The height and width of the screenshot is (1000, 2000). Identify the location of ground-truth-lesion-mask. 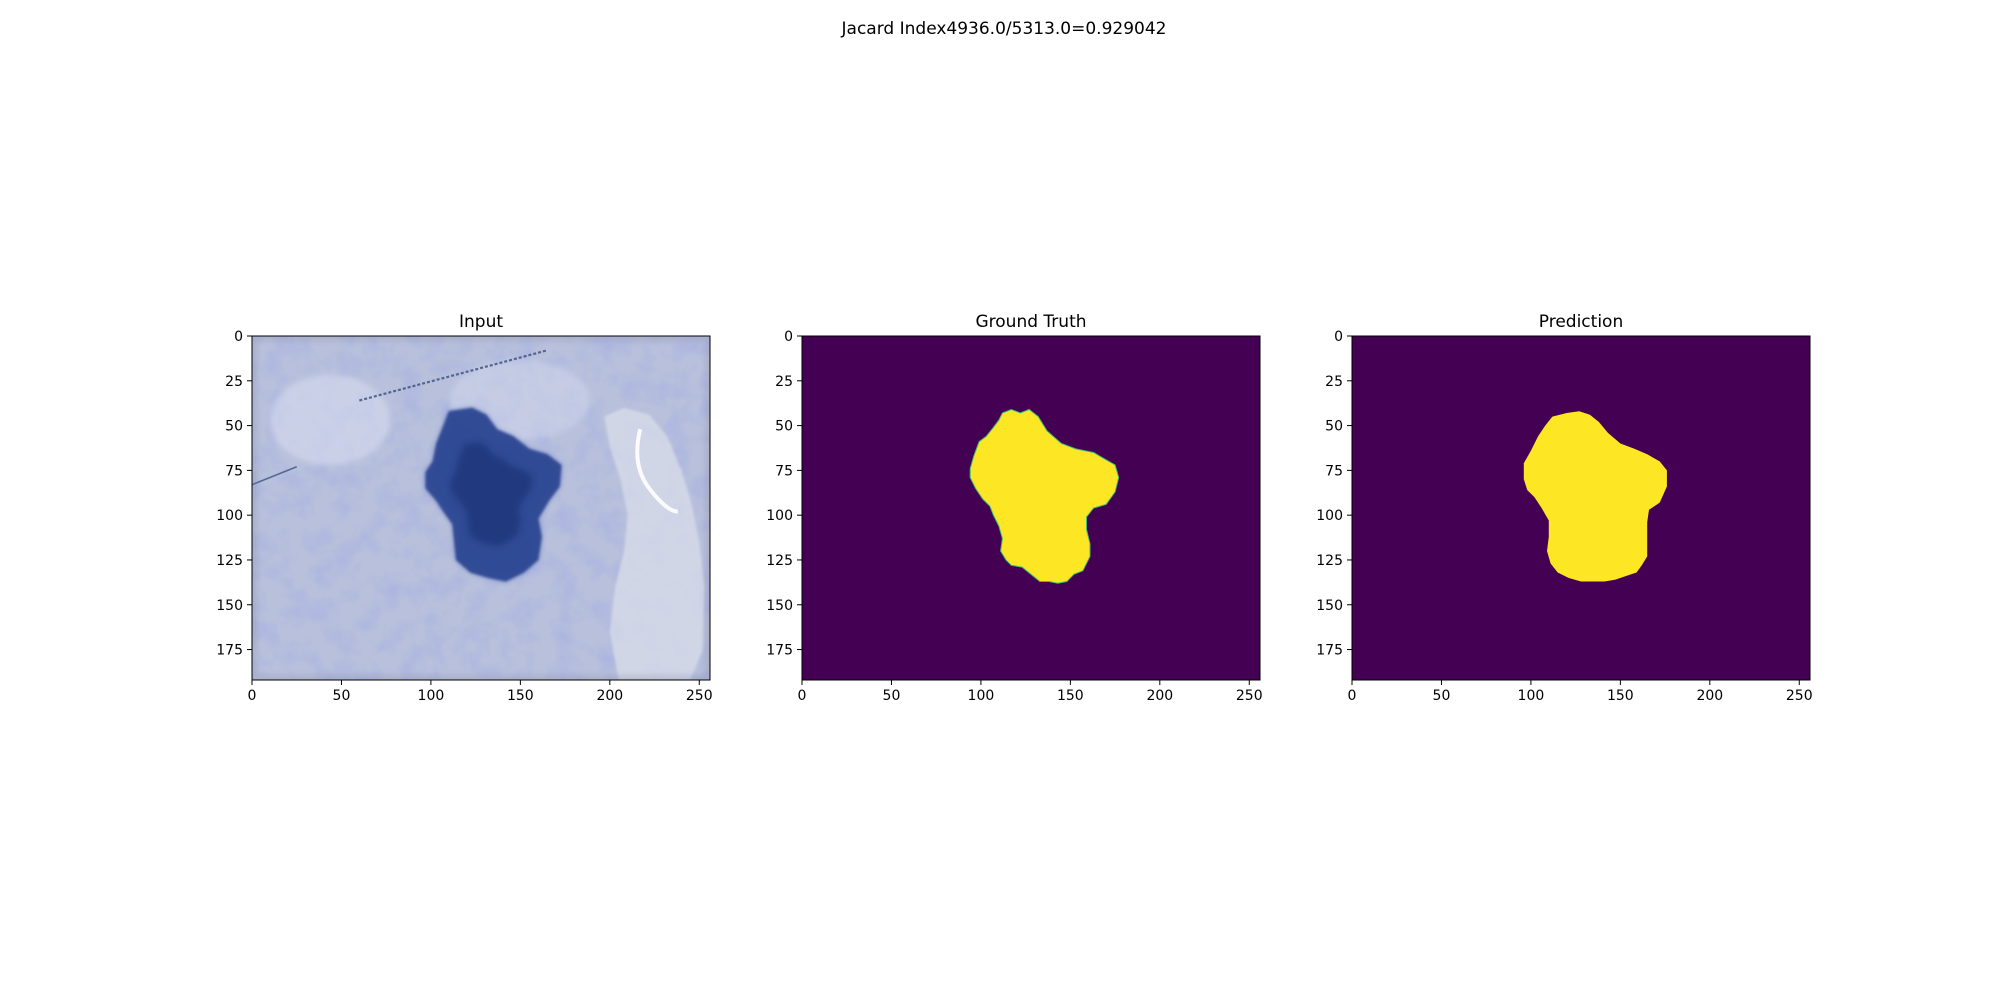
(1044, 496).